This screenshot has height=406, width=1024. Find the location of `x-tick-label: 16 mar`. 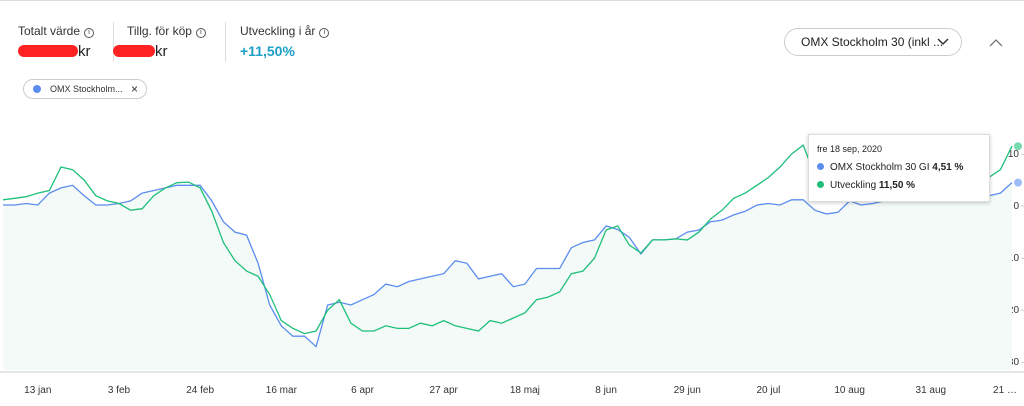

x-tick-label: 16 mar is located at coordinates (282, 390).